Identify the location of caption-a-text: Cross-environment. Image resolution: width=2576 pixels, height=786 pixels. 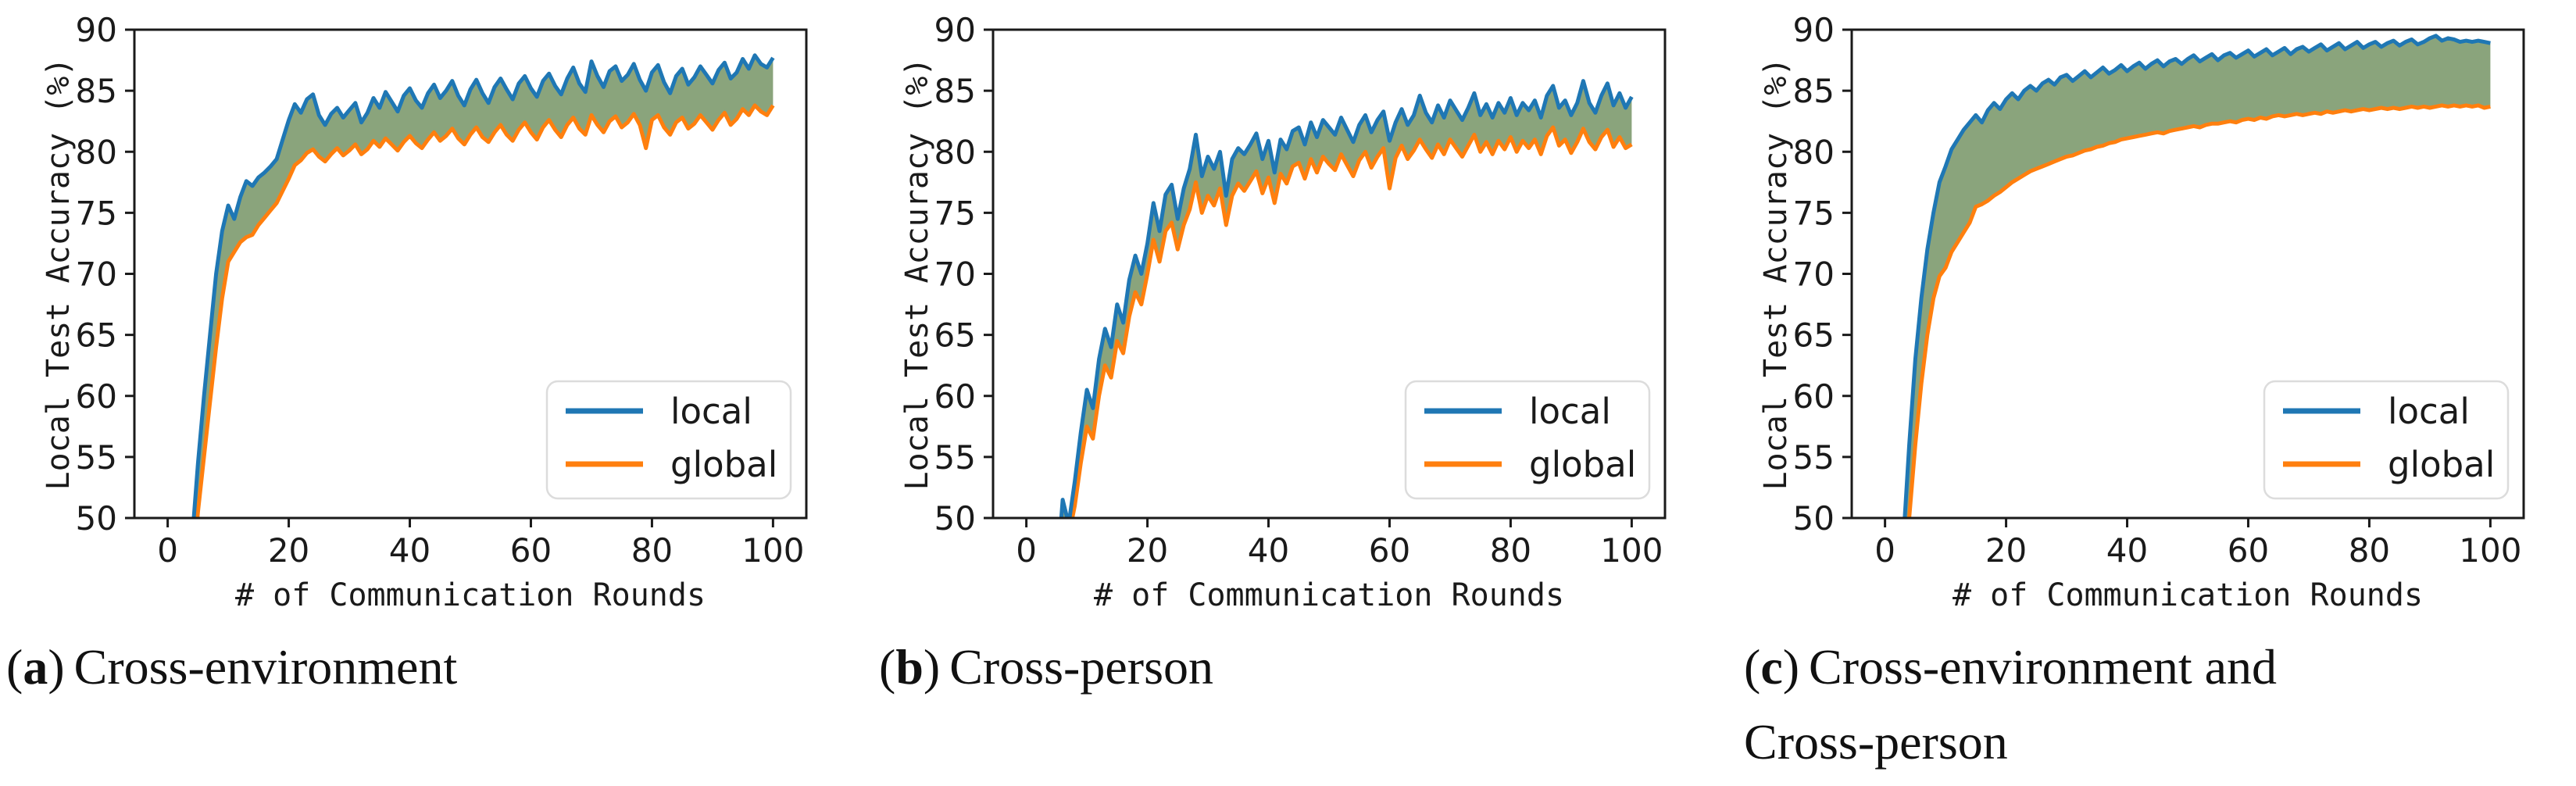
(266, 667).